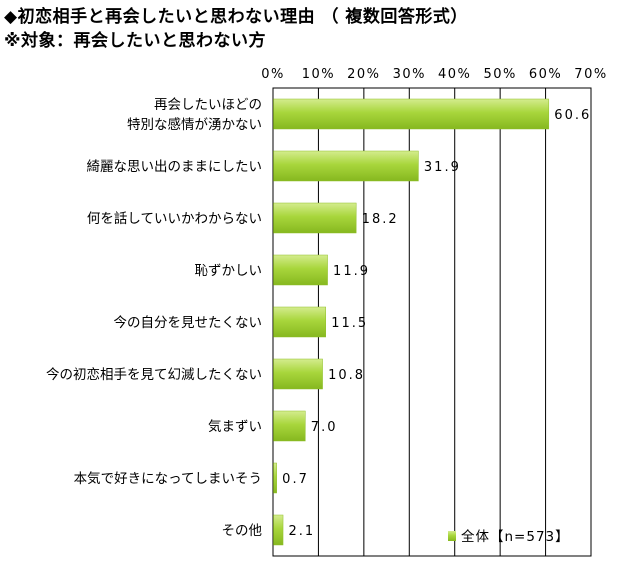  Describe the element at coordinates (363, 74) in the screenshot. I see `x-tick-label: 20%` at that location.